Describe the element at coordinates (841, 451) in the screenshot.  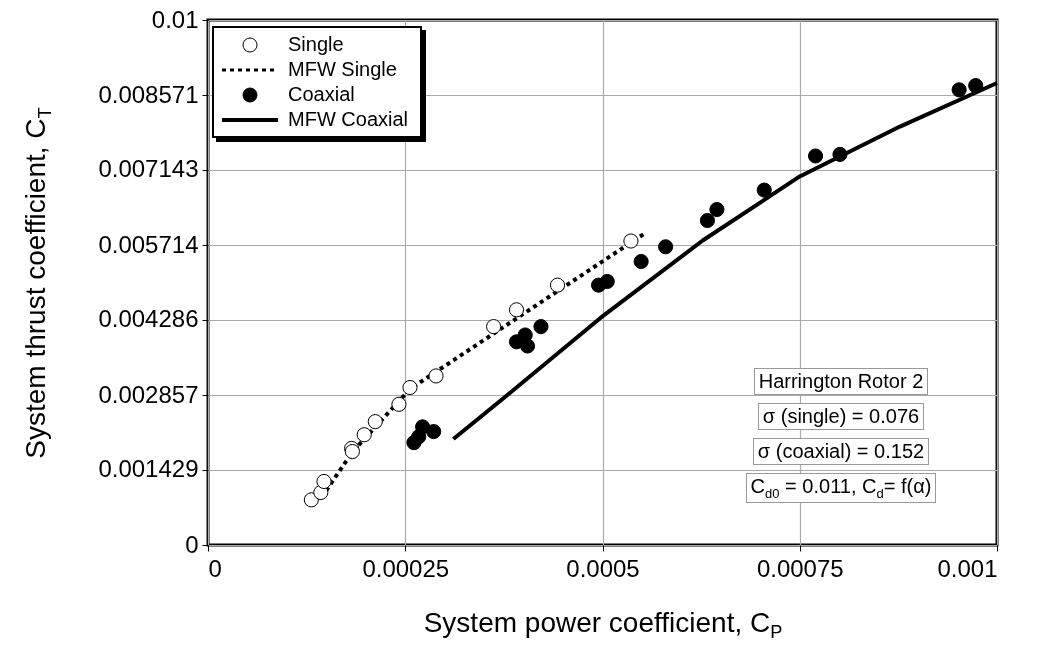
I see `annotation: σ (coaxial) = 0.152` at that location.